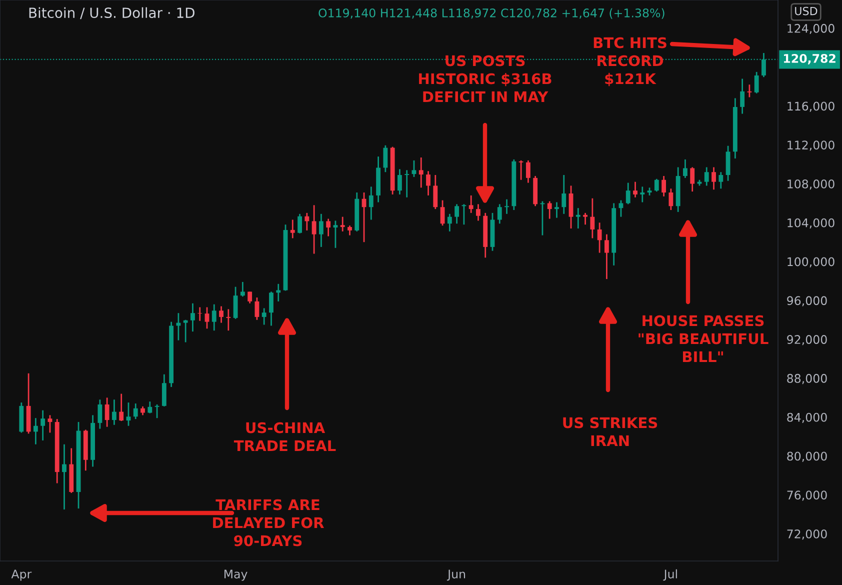  I want to click on y-tick-label: 84,000, so click(807, 417).